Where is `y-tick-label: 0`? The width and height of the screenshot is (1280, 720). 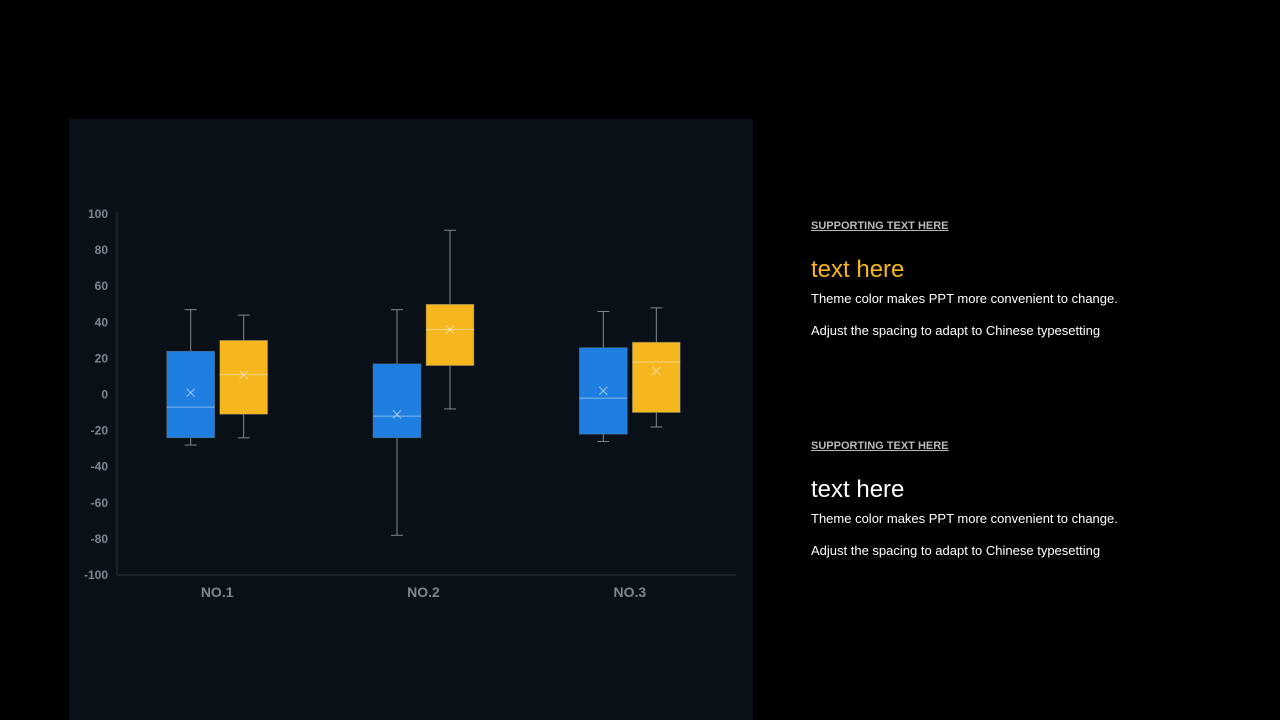 y-tick-label: 0 is located at coordinates (104, 395).